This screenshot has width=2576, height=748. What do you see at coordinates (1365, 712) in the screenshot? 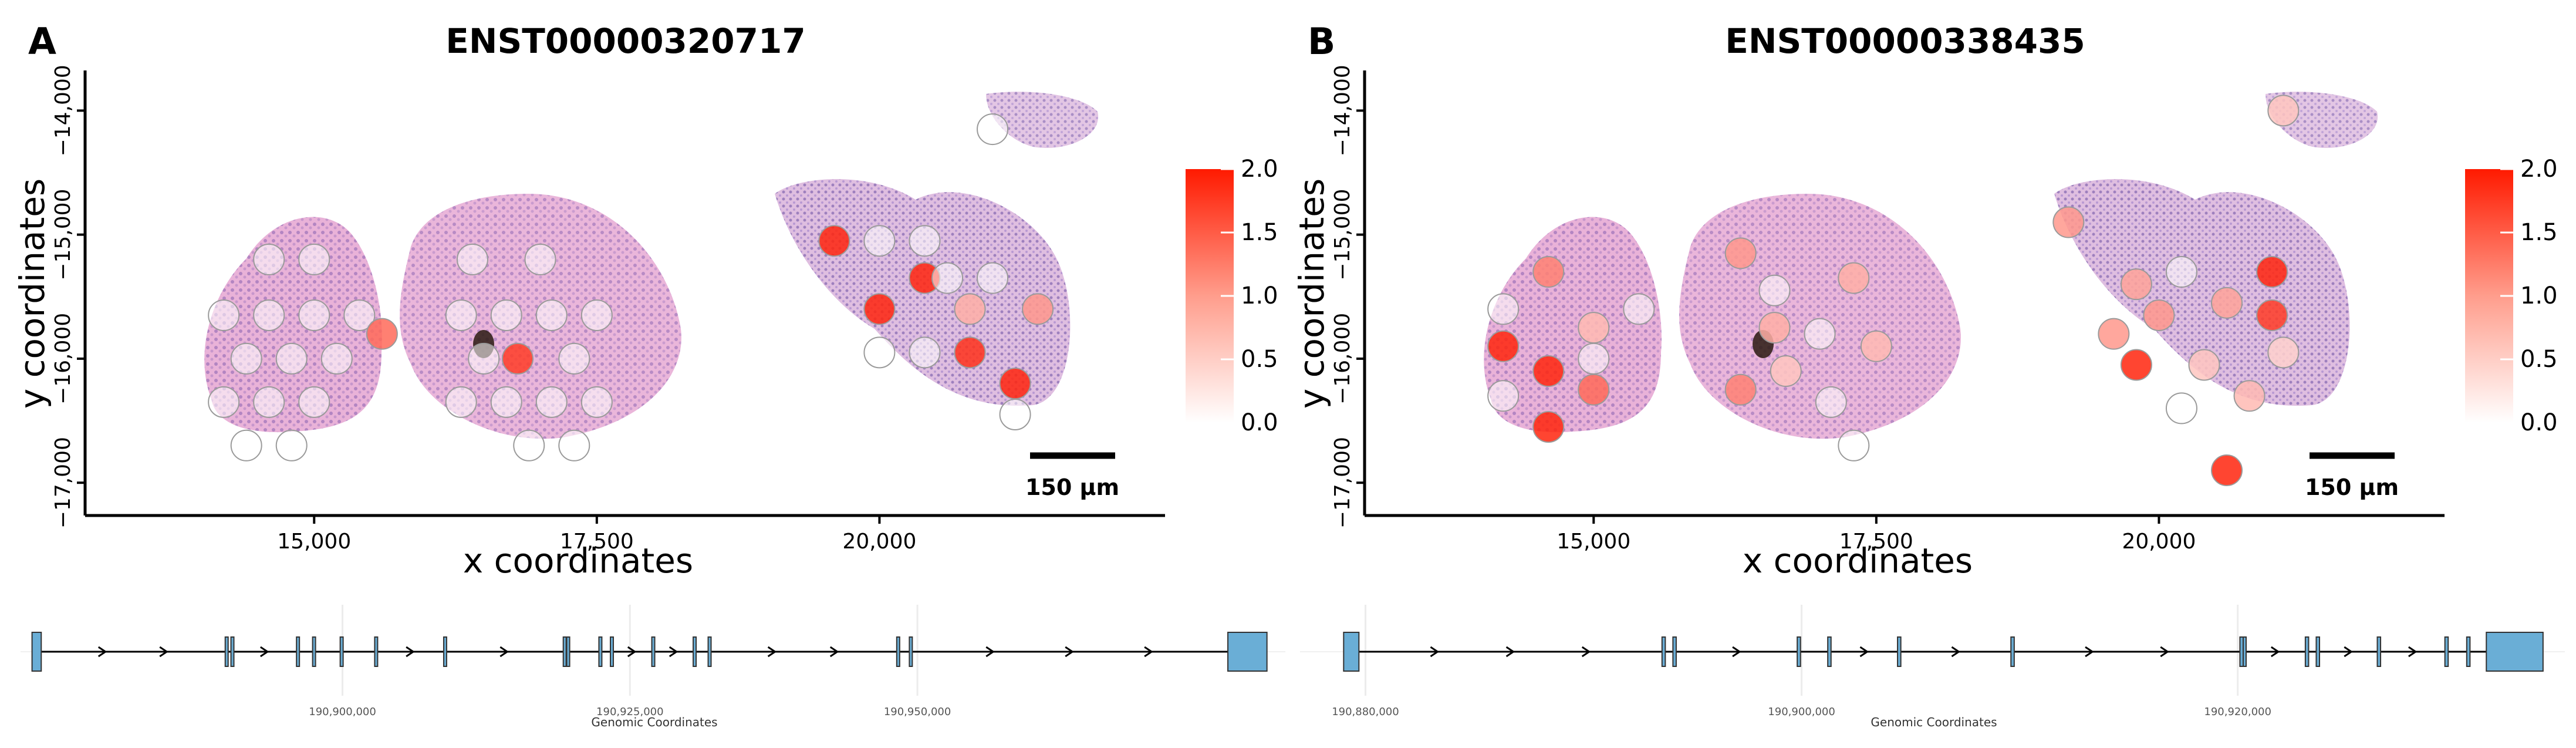
I see `gene-track-tick-label: 190,880,000` at bounding box center [1365, 712].